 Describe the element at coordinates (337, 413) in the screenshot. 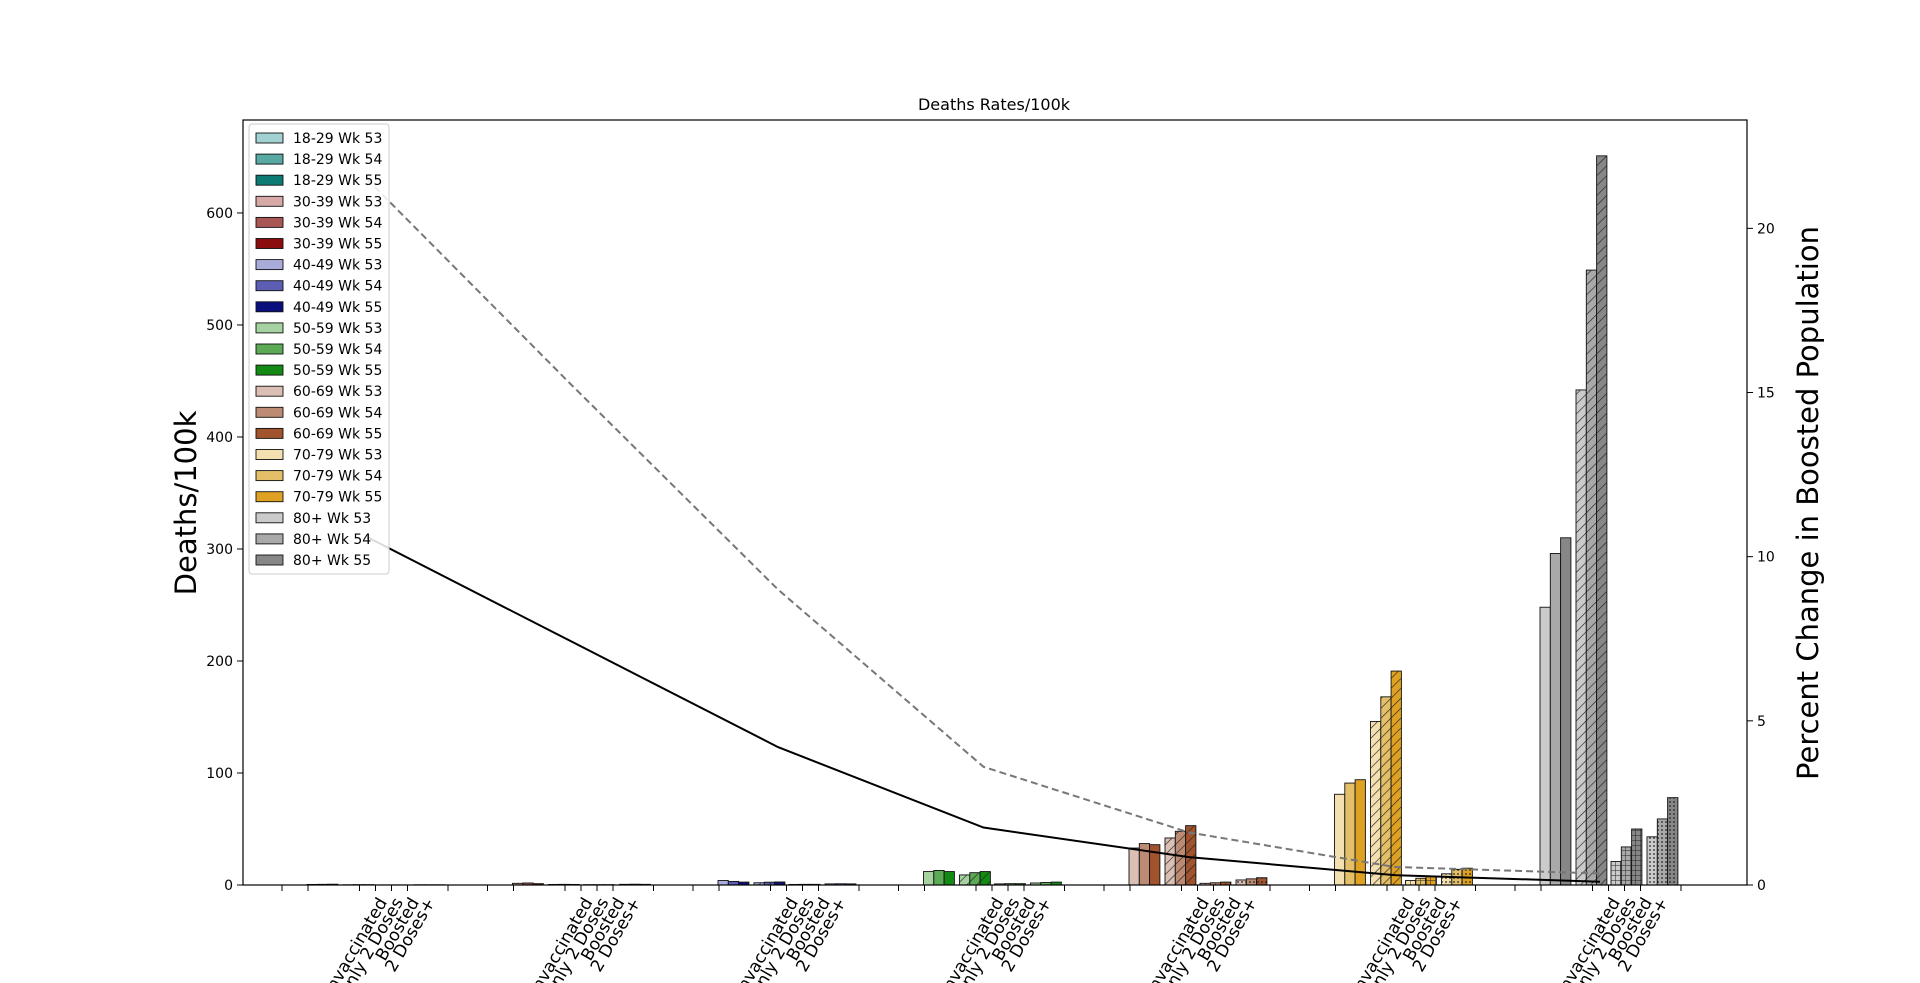

I see `legend-entry: 60-69 Wk 54` at that location.